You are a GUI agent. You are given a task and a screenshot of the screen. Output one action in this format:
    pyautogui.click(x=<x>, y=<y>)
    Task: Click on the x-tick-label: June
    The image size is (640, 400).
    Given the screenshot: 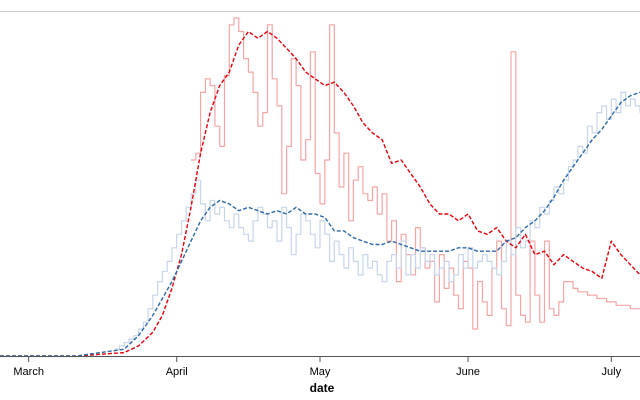 What is the action you would take?
    pyautogui.click(x=468, y=372)
    